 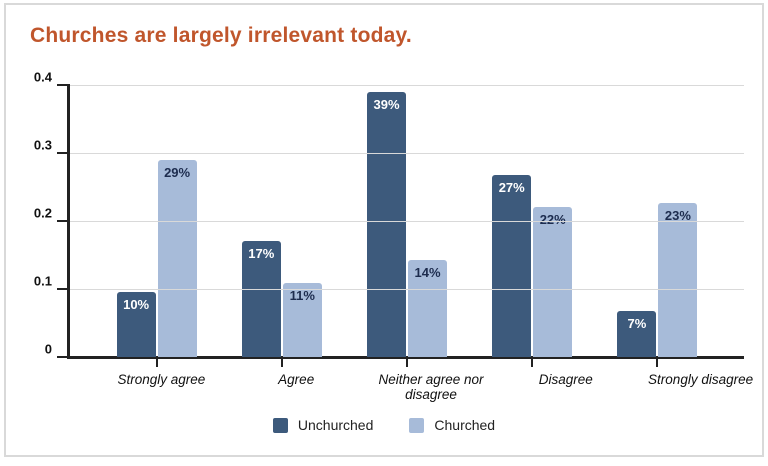 What do you see at coordinates (42, 281) in the screenshot?
I see `y-tick-label: 0.1` at bounding box center [42, 281].